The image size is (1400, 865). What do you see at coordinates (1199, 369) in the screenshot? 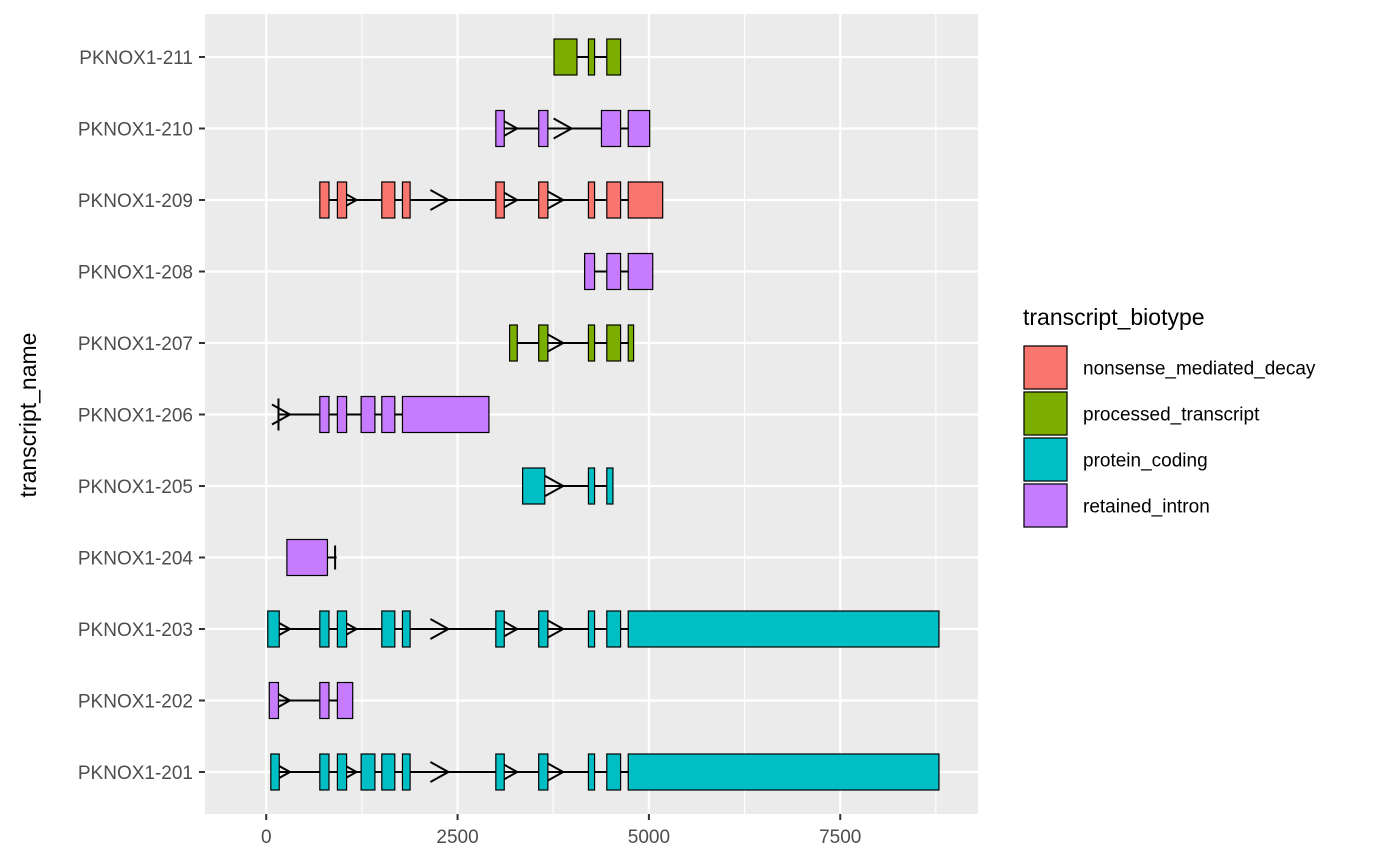
I see `legend-label: nonsense_mediated_decay` at bounding box center [1199, 369].